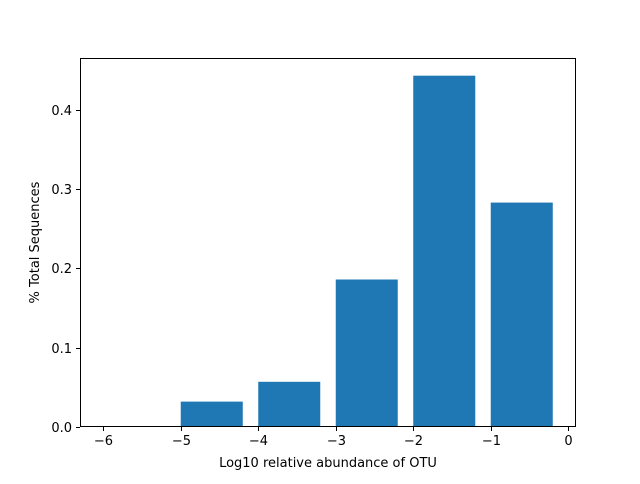 The height and width of the screenshot is (484, 640). What do you see at coordinates (568, 441) in the screenshot?
I see `x-tick-label: 0` at bounding box center [568, 441].